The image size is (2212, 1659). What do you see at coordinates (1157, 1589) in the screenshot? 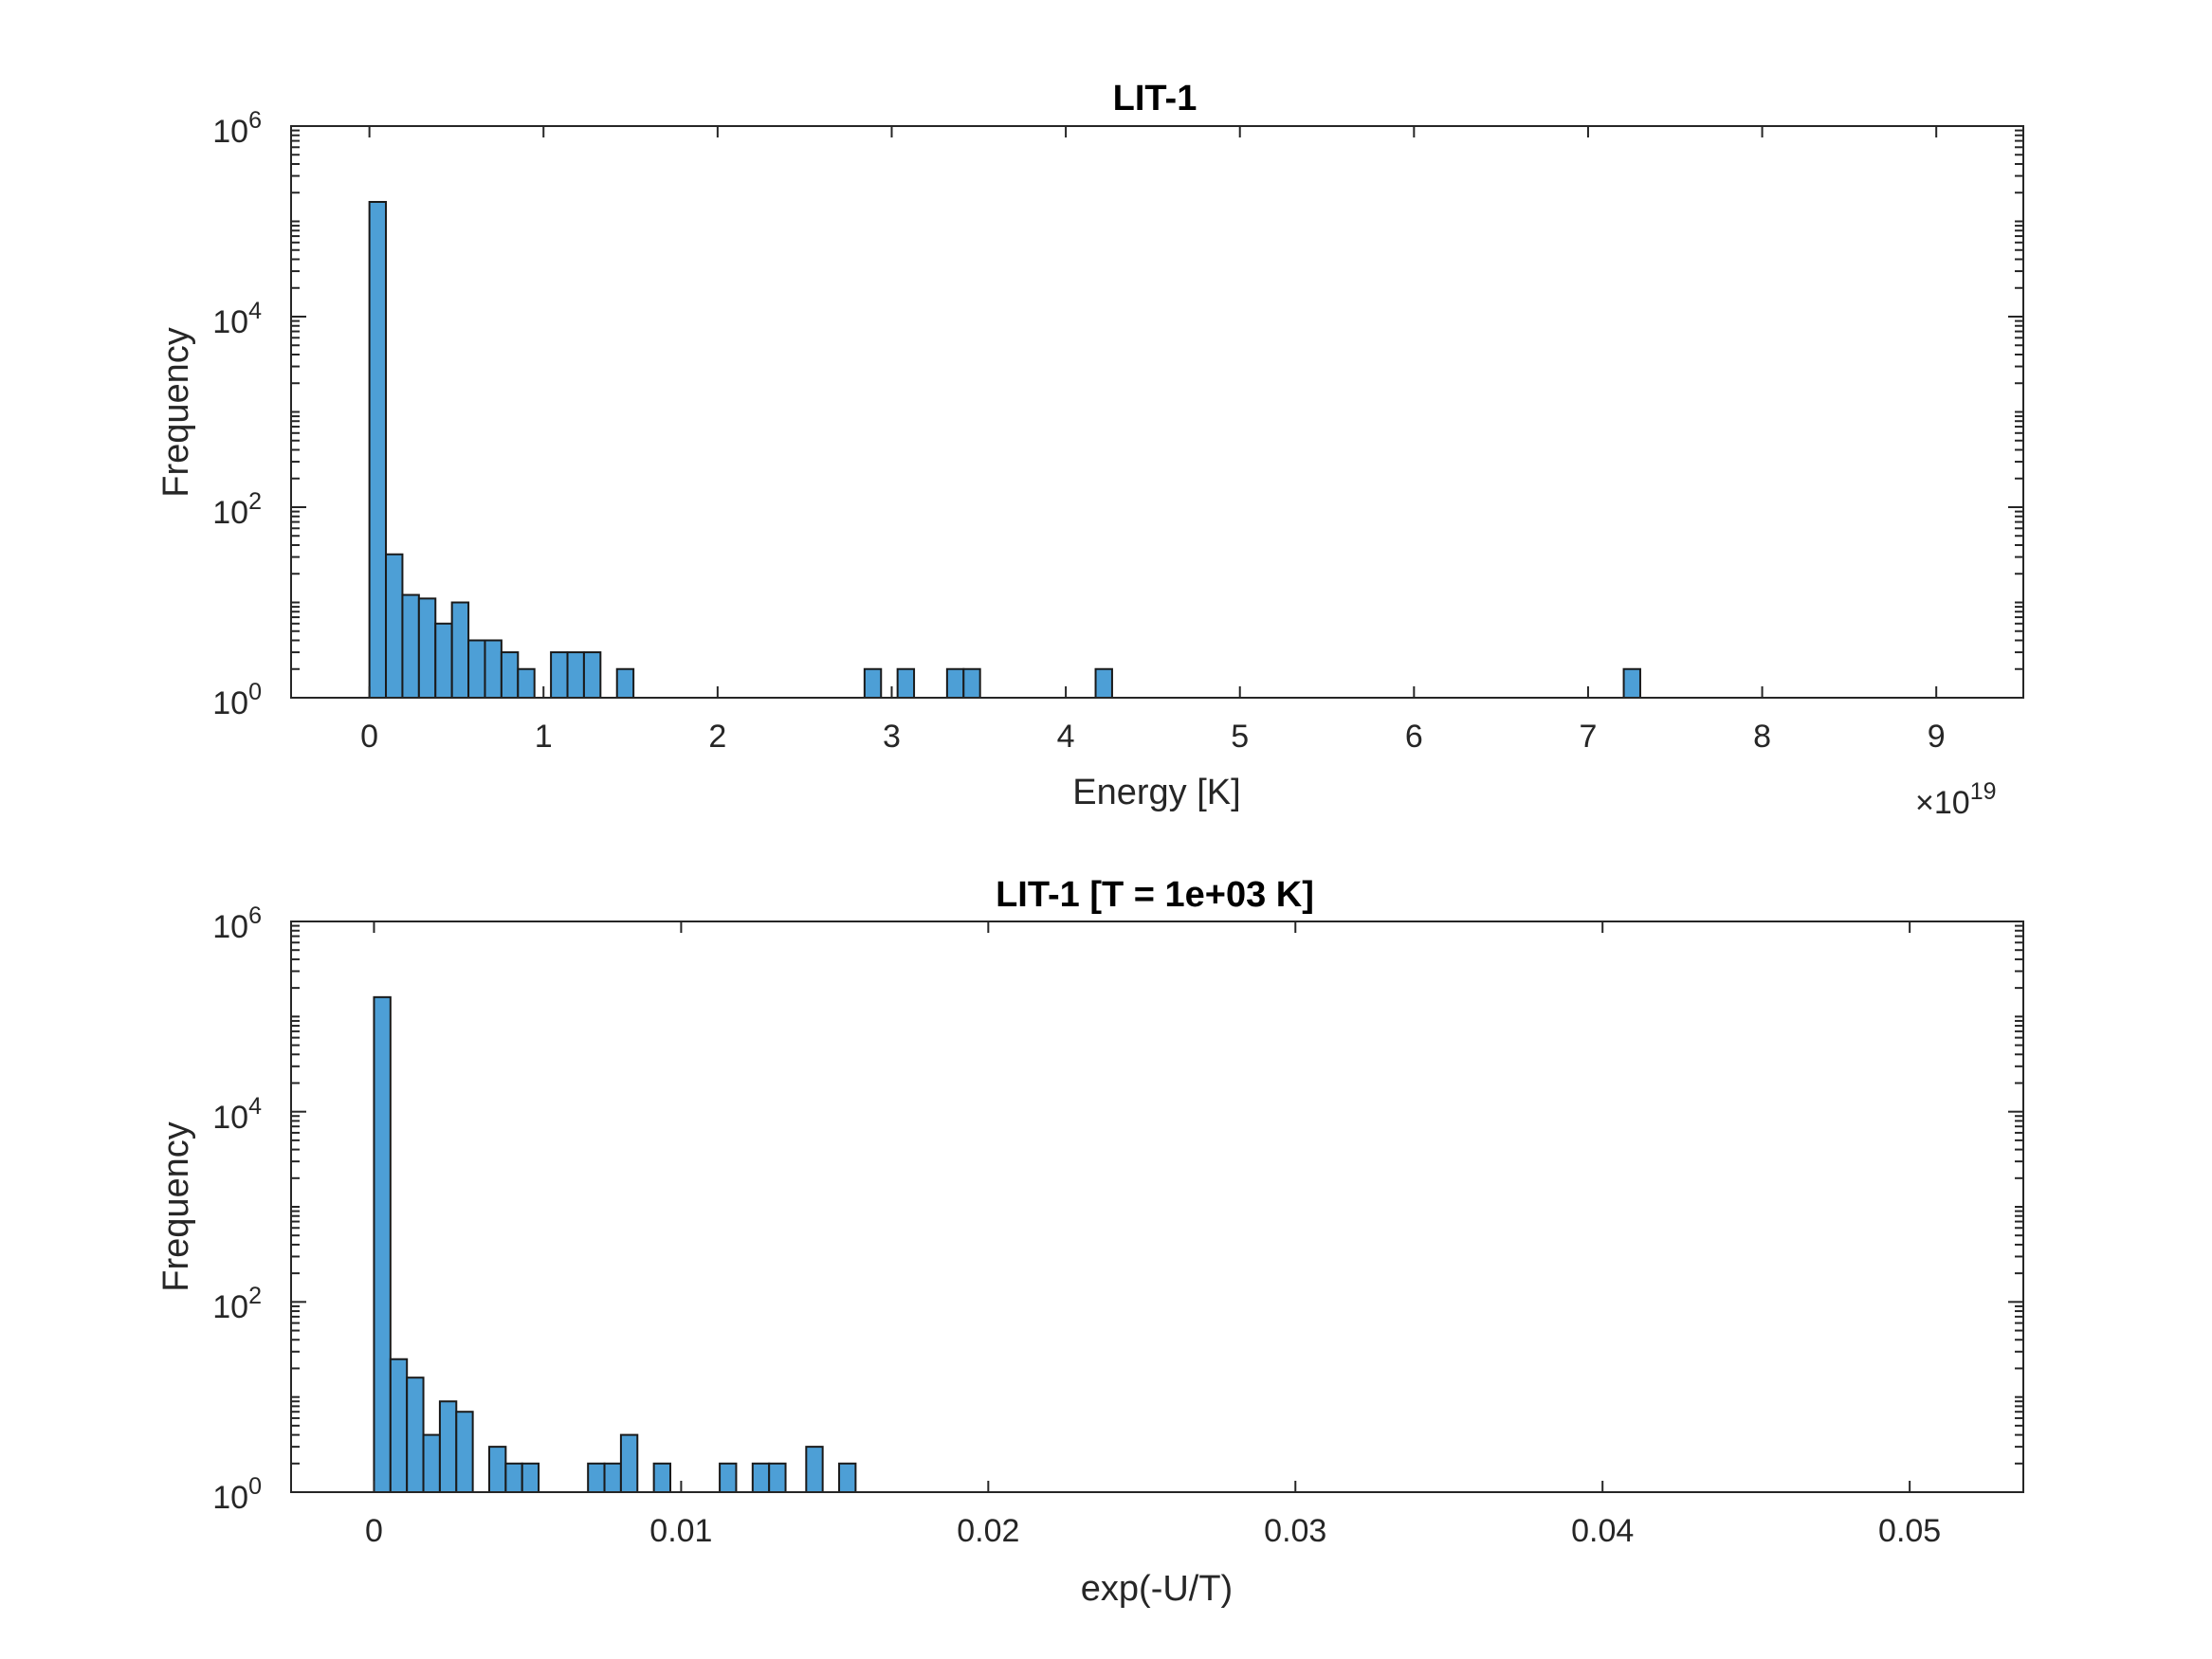
I see `x-axis-label: exp(-U/T)` at bounding box center [1157, 1589].